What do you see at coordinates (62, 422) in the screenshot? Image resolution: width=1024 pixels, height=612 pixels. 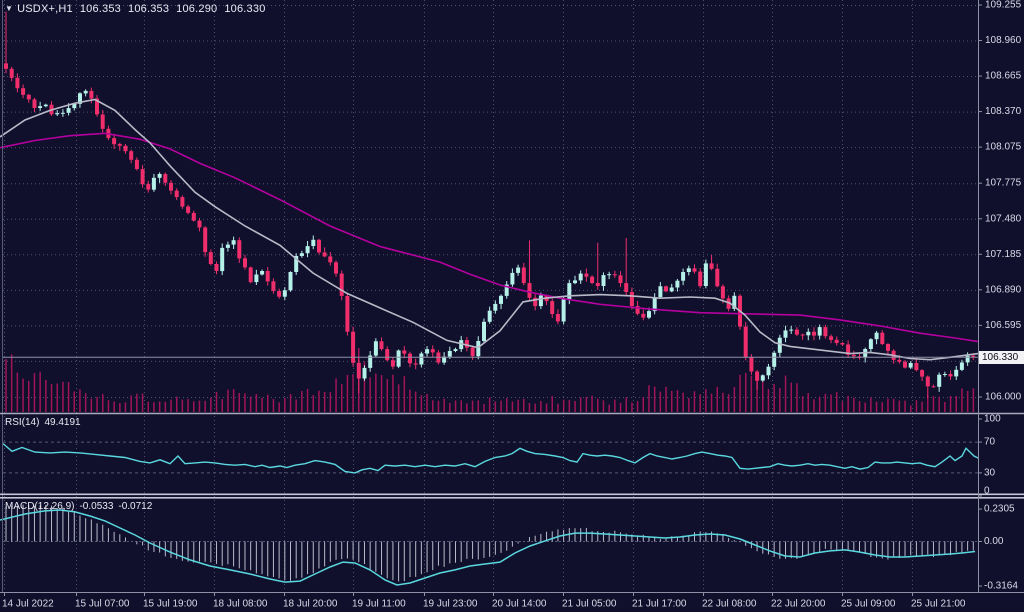 I see `rsi-value: 49.4191` at bounding box center [62, 422].